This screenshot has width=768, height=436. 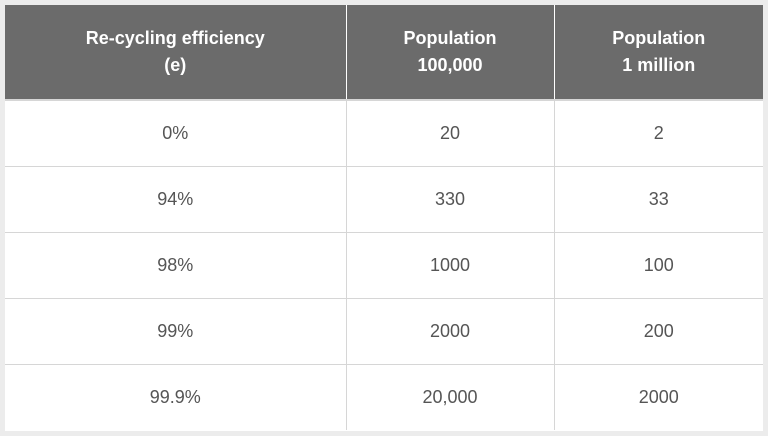 What do you see at coordinates (176, 397) in the screenshot?
I see `table-cell: 99.9%` at bounding box center [176, 397].